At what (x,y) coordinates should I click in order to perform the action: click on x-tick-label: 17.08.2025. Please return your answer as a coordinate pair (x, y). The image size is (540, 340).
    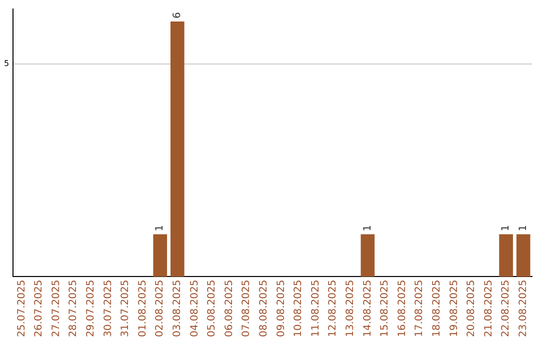
    Looking at the image, I should click on (420, 309).